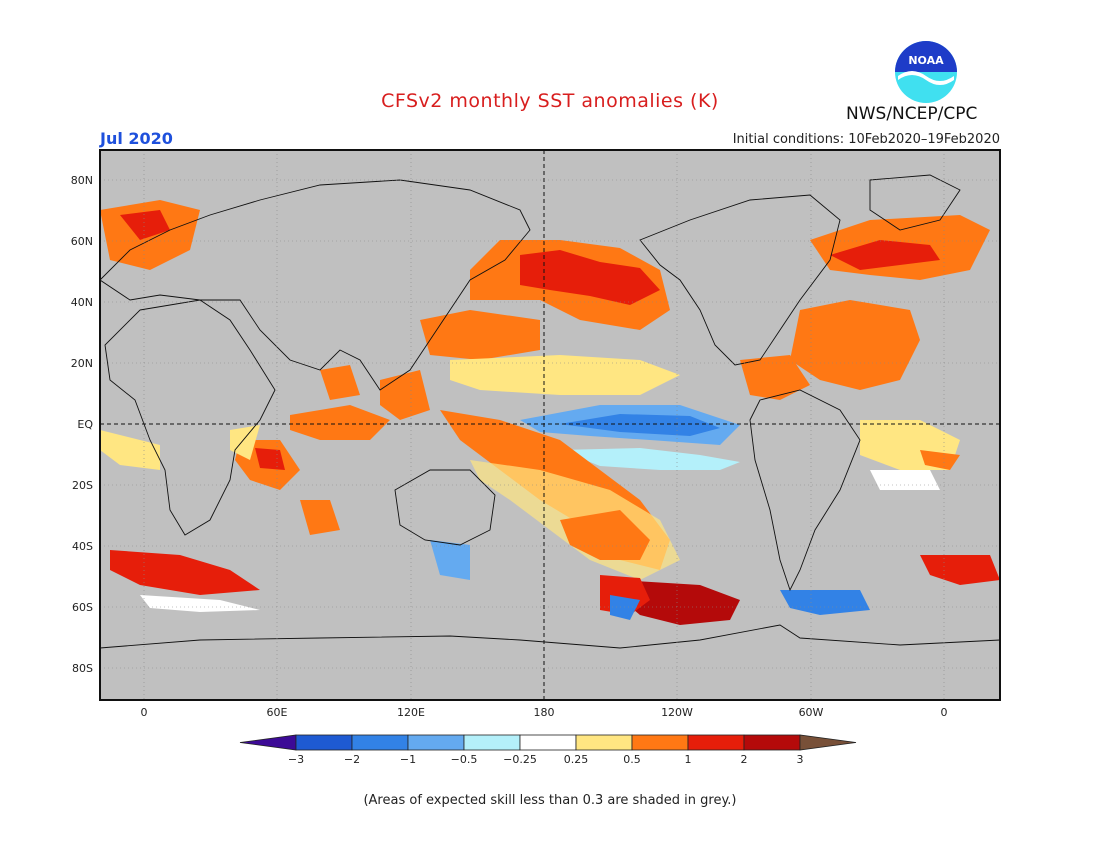 Image resolution: width=1100 pixels, height=850 pixels. What do you see at coordinates (82, 180) in the screenshot?
I see `lat-label-80n: 80N` at bounding box center [82, 180].